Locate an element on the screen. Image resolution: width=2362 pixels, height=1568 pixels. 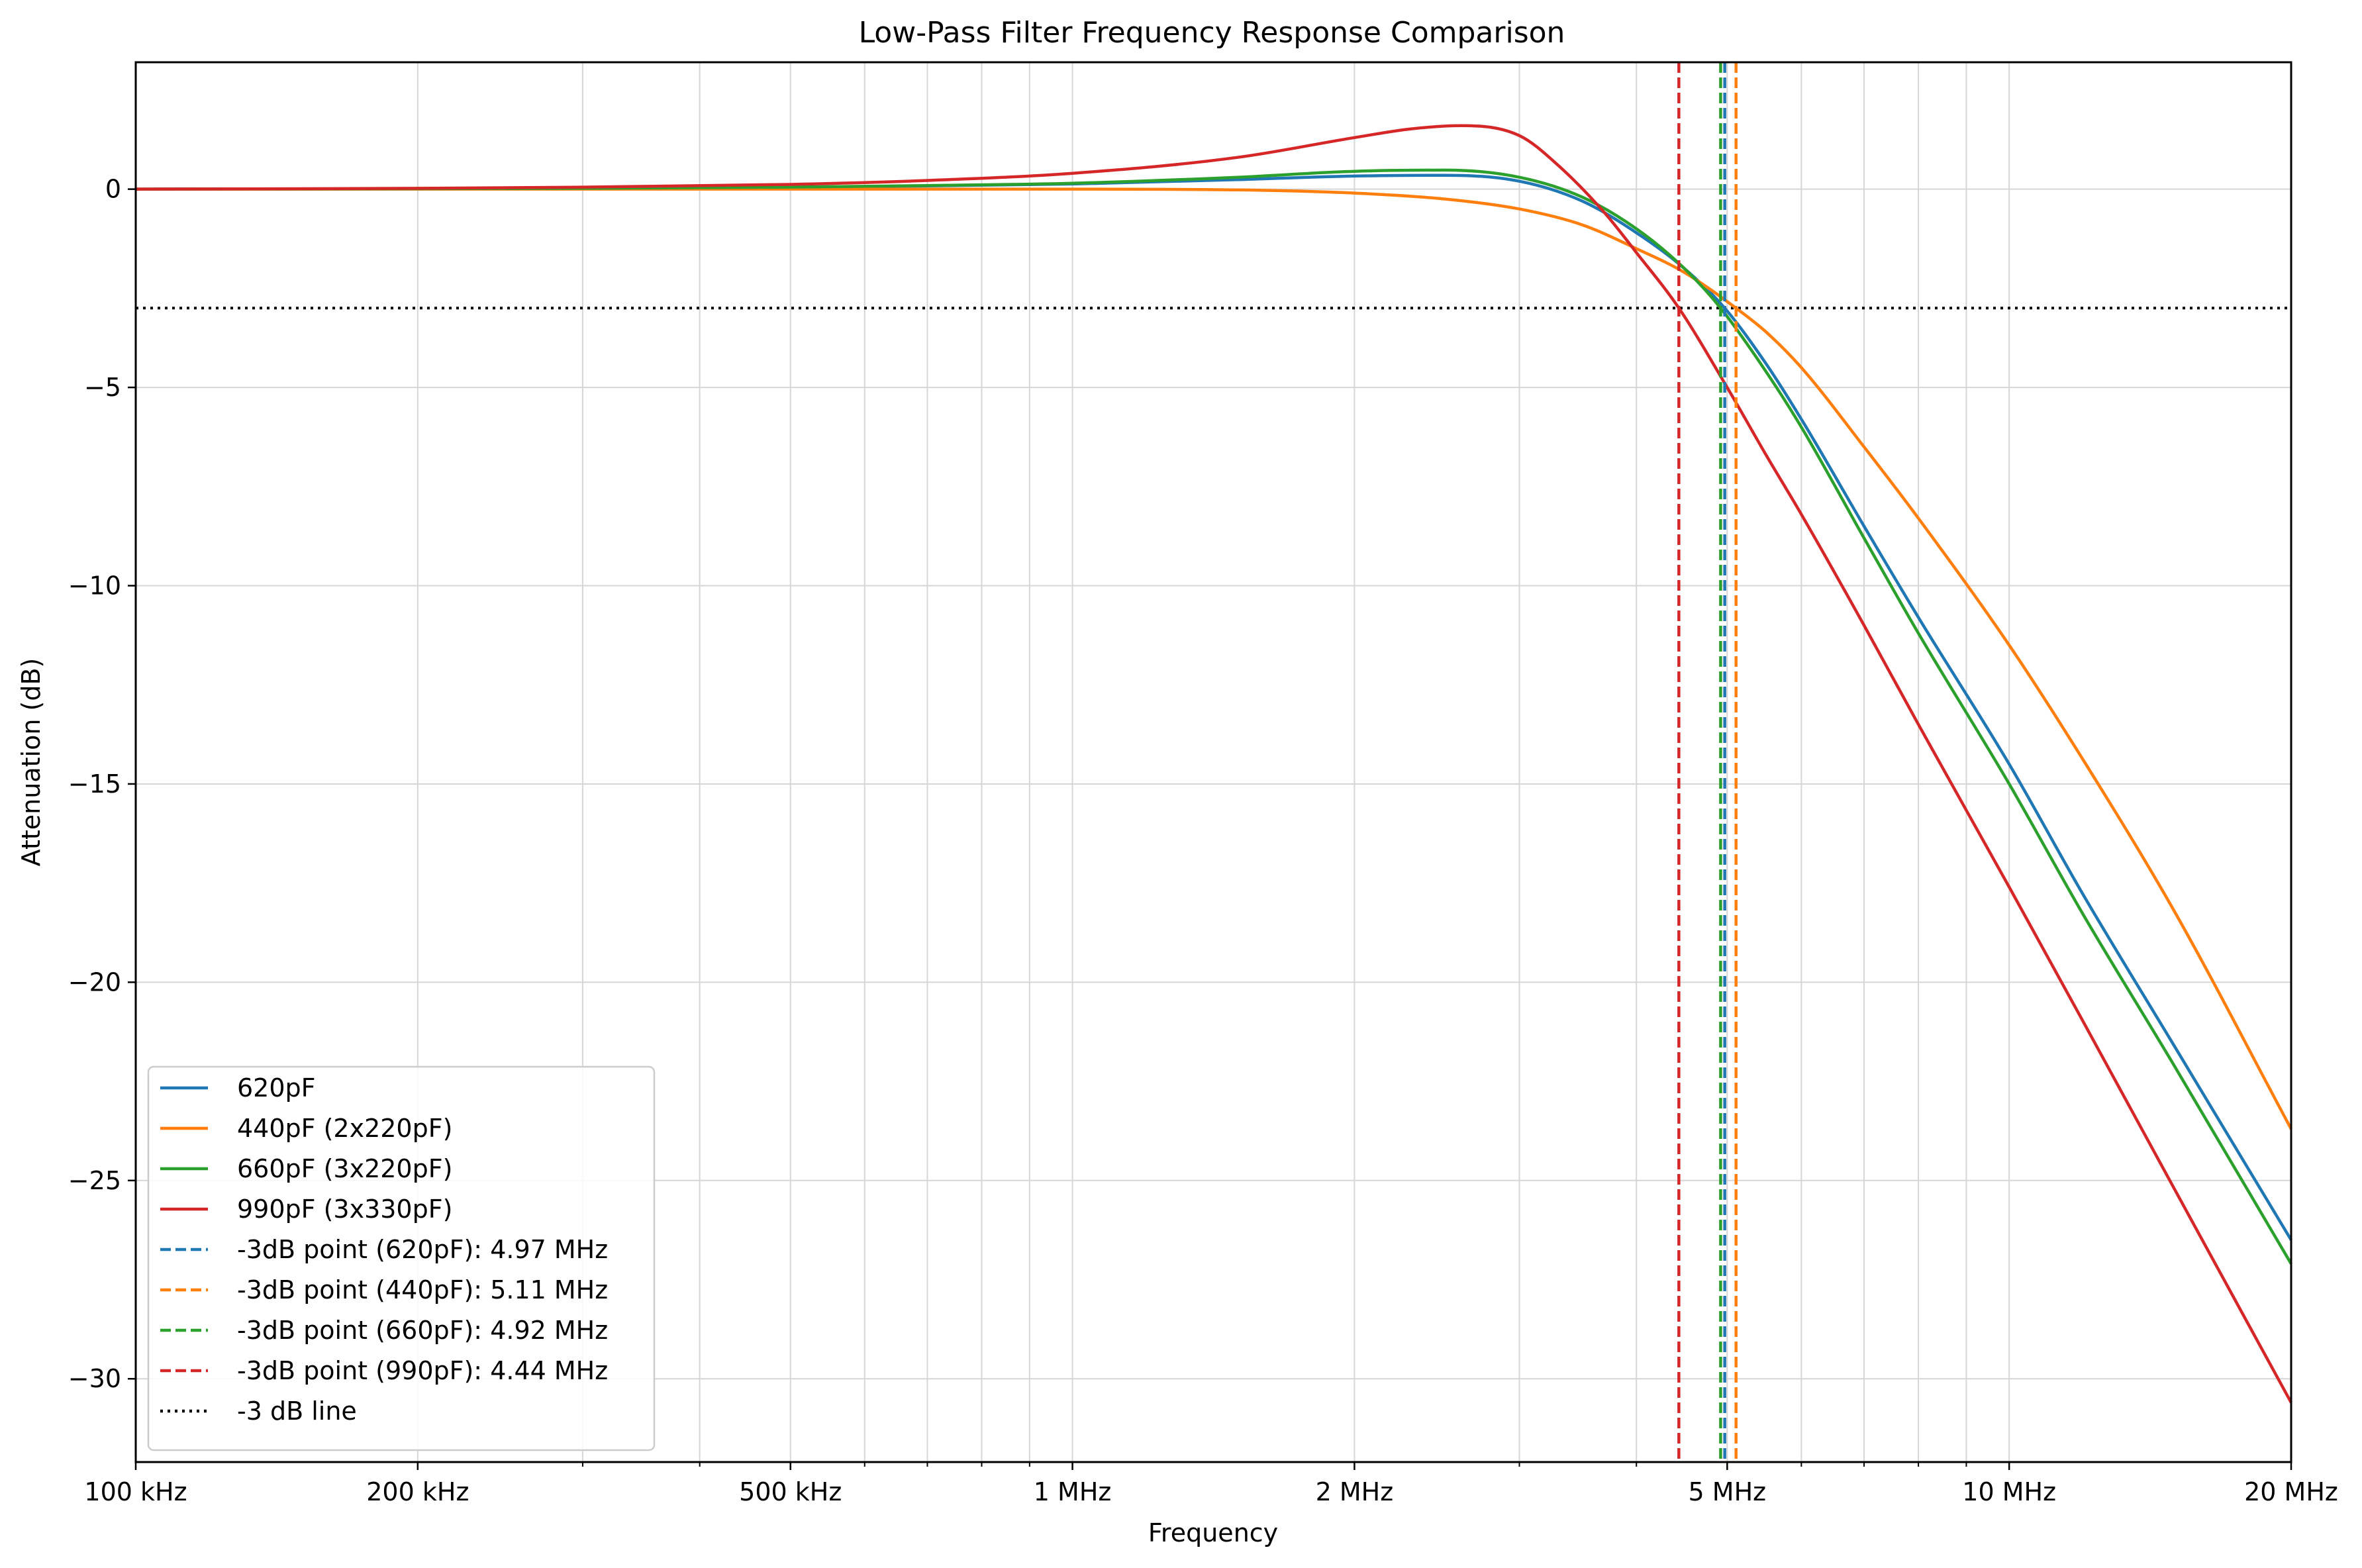
legend-label: 440pF (2x220pF) is located at coordinates (345, 1128).